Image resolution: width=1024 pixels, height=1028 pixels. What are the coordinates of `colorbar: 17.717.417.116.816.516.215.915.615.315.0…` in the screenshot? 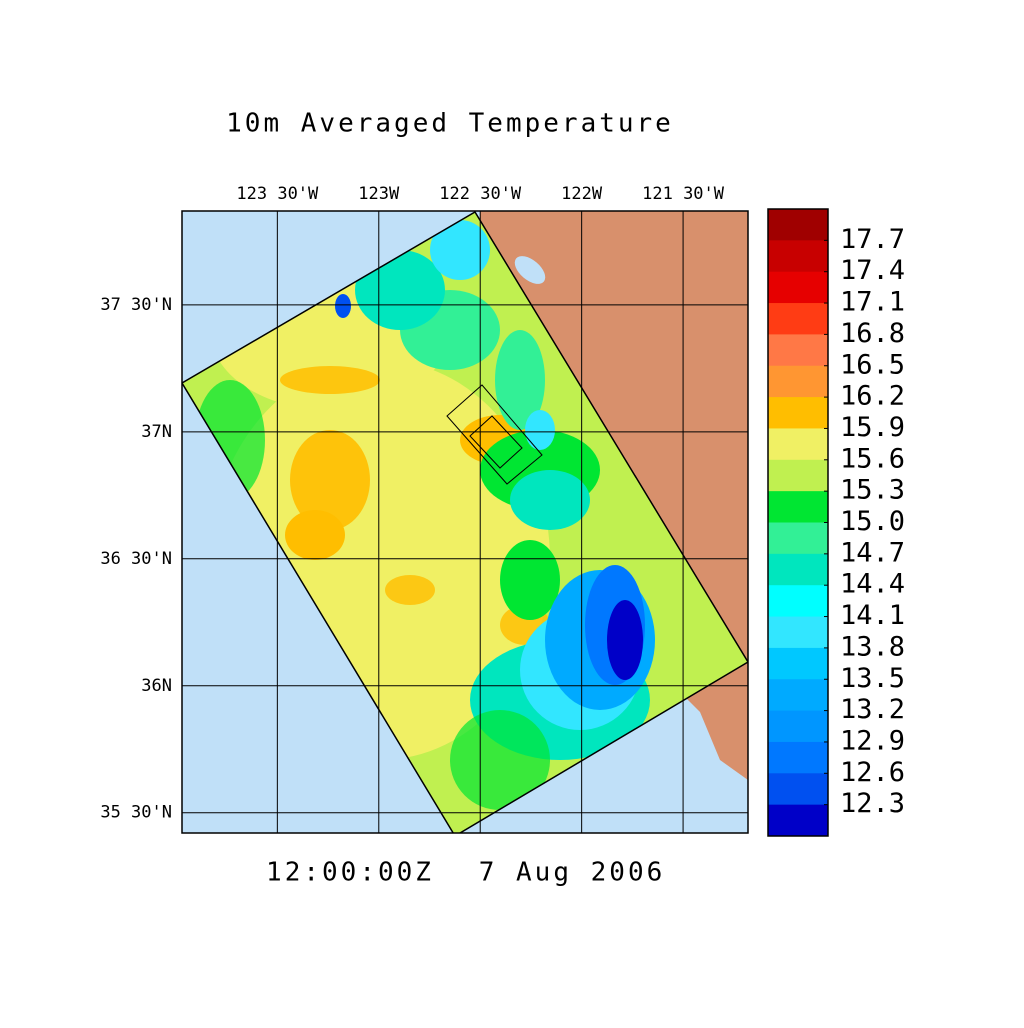 It's located at (836, 522).